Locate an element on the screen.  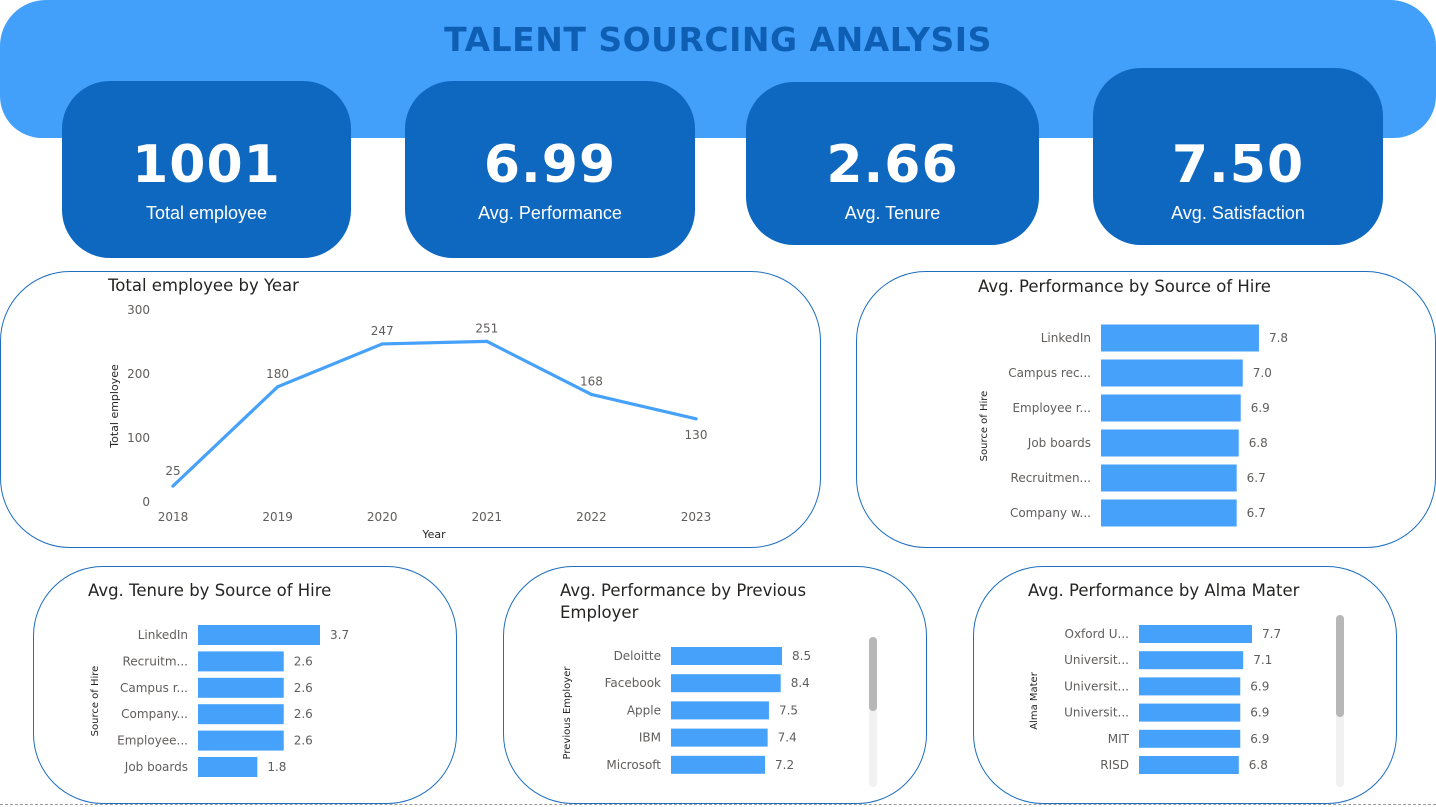
chart-title-line: Employer is located at coordinates (599, 612).